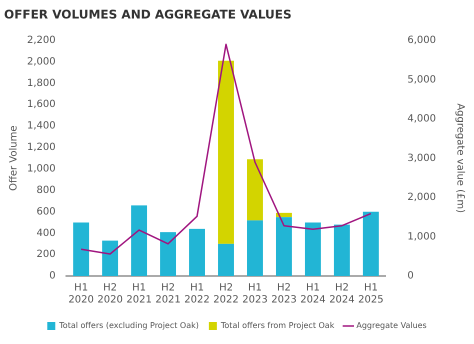 The image size is (474, 344). What do you see at coordinates (46, 233) in the screenshot?
I see `y-tick-label: 400` at bounding box center [46, 233].